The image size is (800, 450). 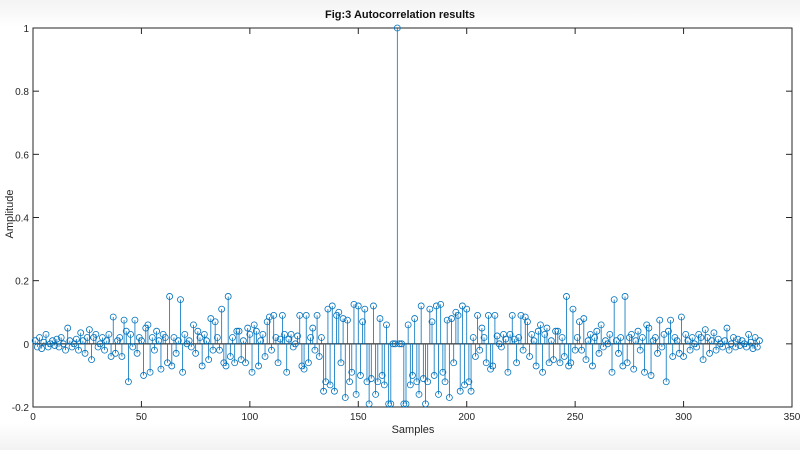 I want to click on x-tick-label: 350, so click(x=792, y=417).